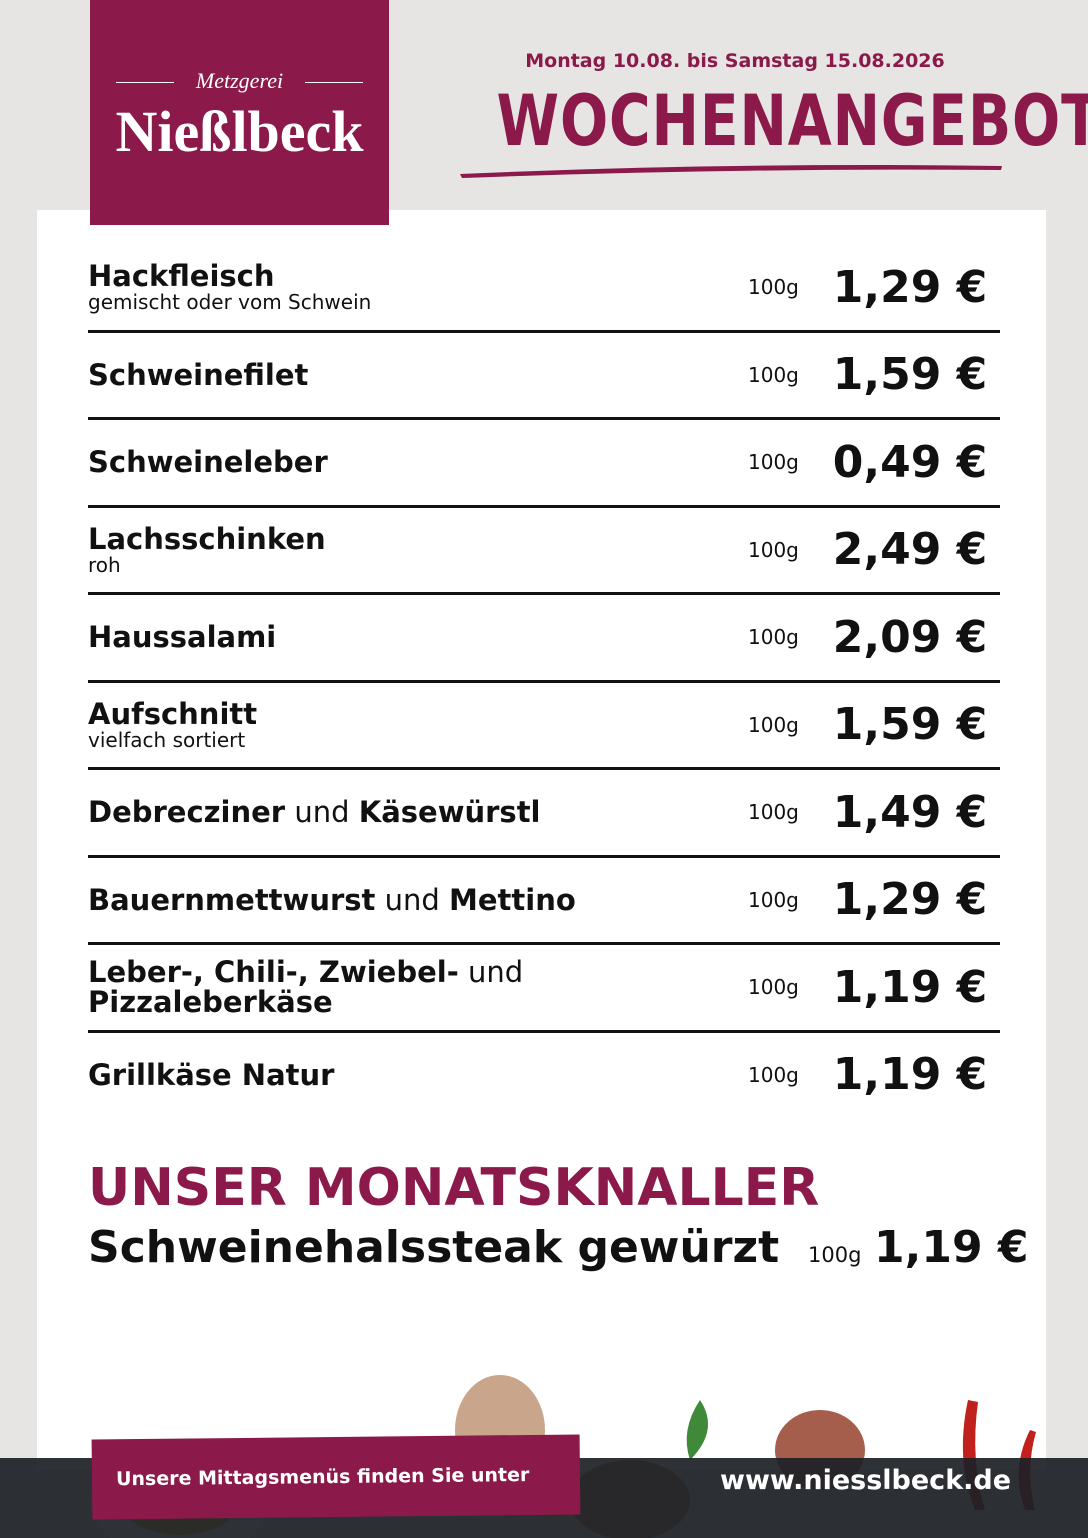 The height and width of the screenshot is (1538, 1088). I want to click on item-row: Debrecziner und Käsewürstl 100g 1,49 €, so click(544, 814).